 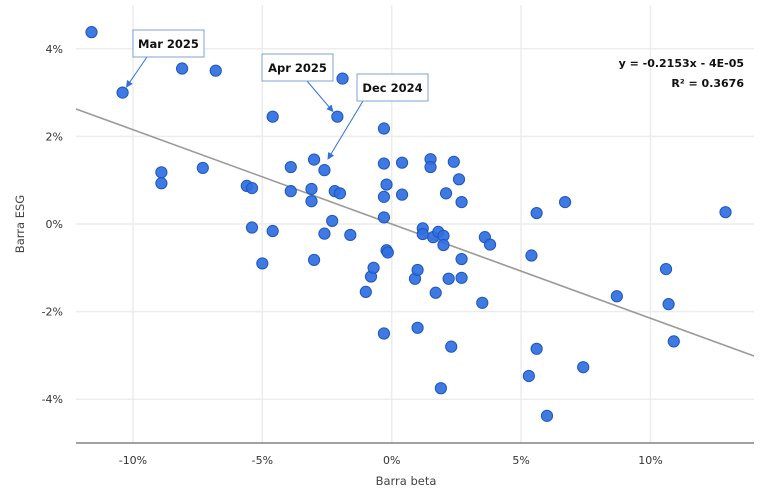 I want to click on annotations: Mar 2025 Apr 2025 Dec 2024, so click(x=277, y=94).